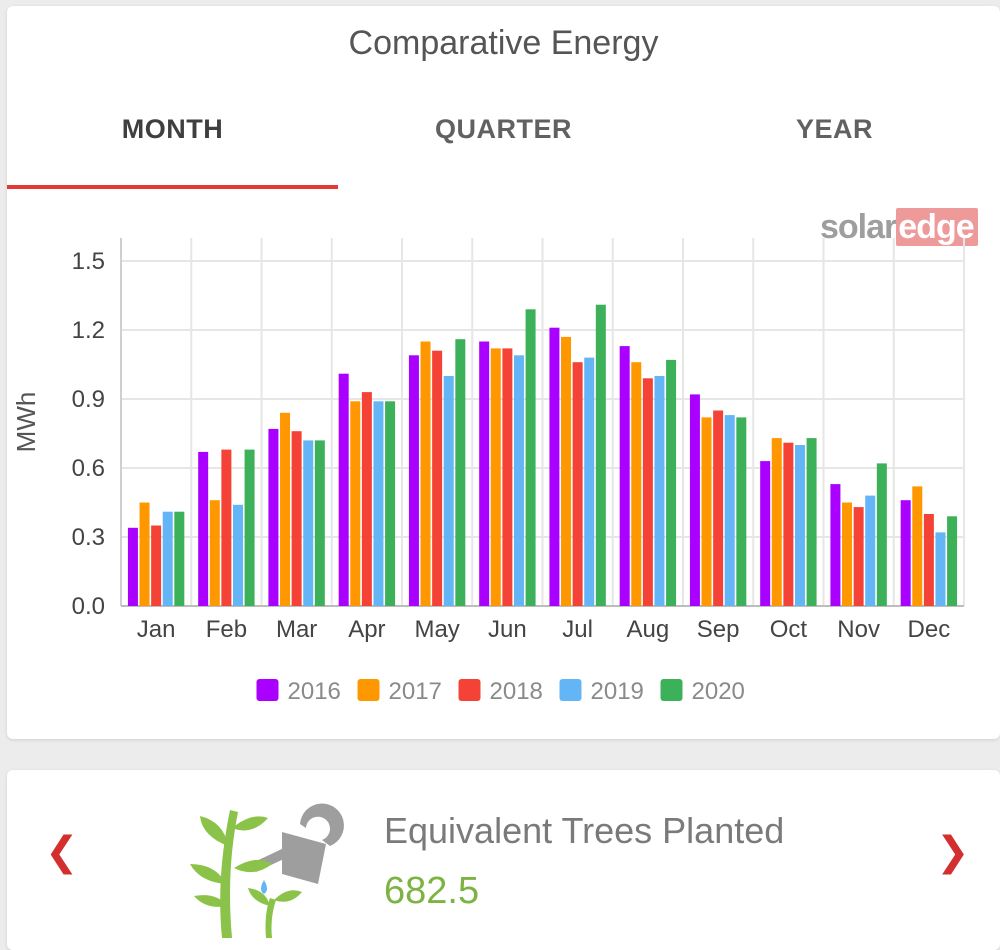 The width and height of the screenshot is (1000, 950). Describe the element at coordinates (636, 484) in the screenshot. I see `bar-2017-aug` at that location.